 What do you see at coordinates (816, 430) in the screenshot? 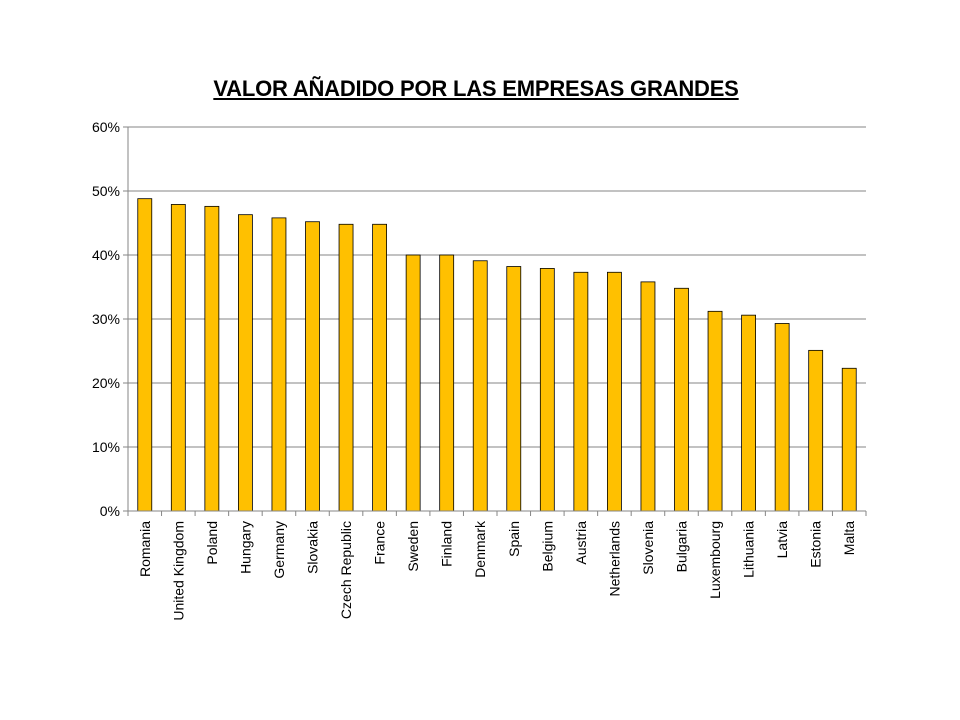
I see `bar-estonia` at bounding box center [816, 430].